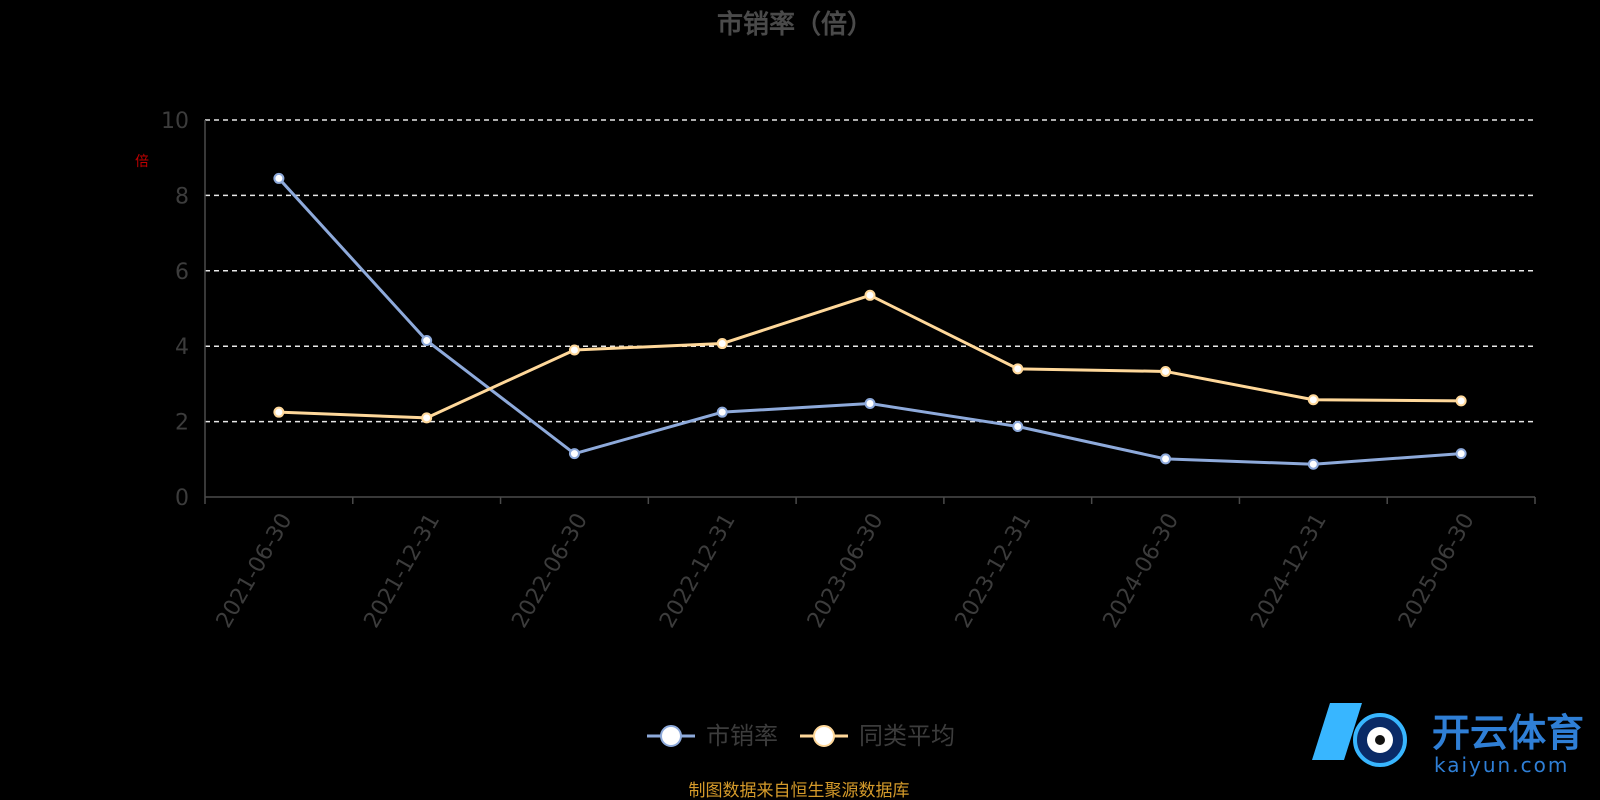  Describe the element at coordinates (1501, 765) in the screenshot. I see `logo-text-en: kaiyun.com` at that location.